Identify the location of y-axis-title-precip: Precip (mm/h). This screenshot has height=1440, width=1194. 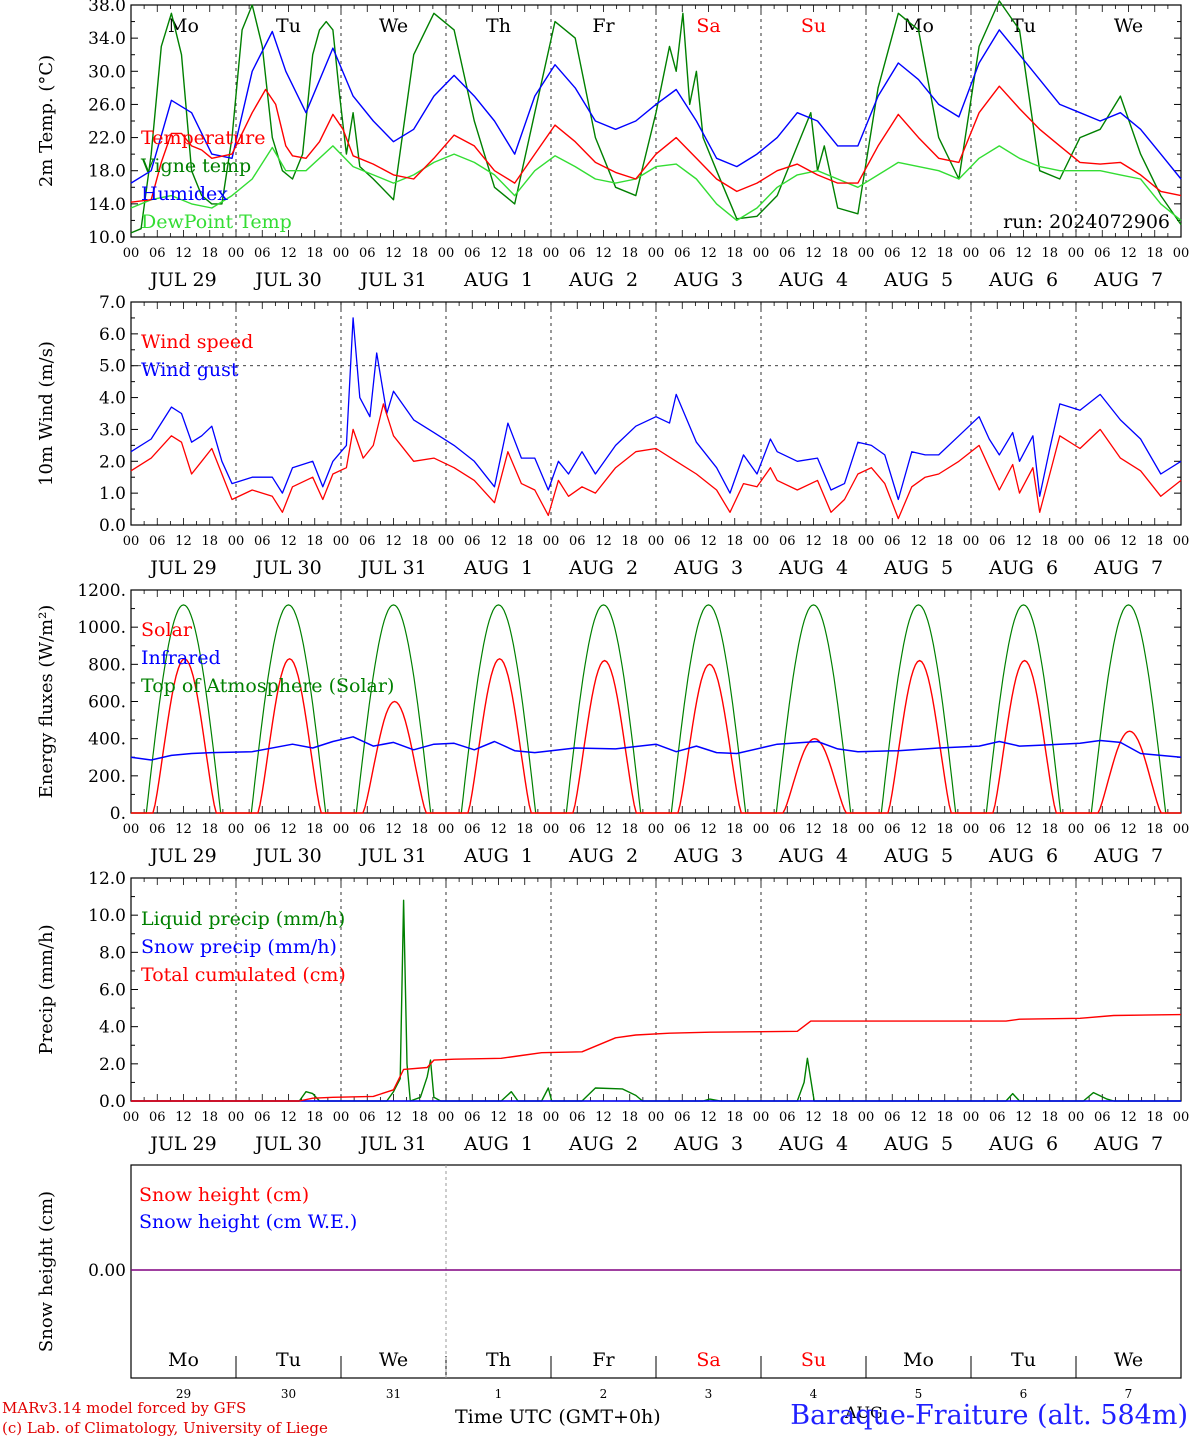
(46, 989).